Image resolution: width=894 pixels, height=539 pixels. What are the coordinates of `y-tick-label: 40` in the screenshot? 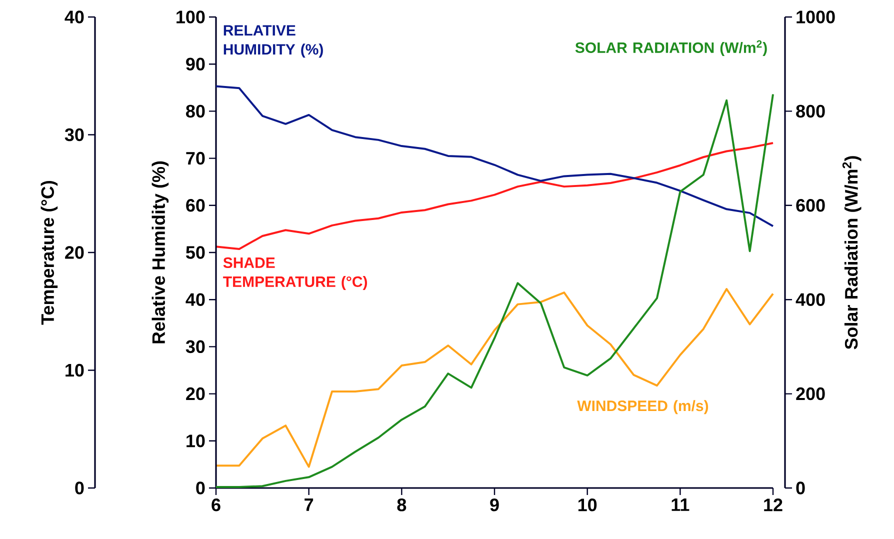 It's located at (195, 299).